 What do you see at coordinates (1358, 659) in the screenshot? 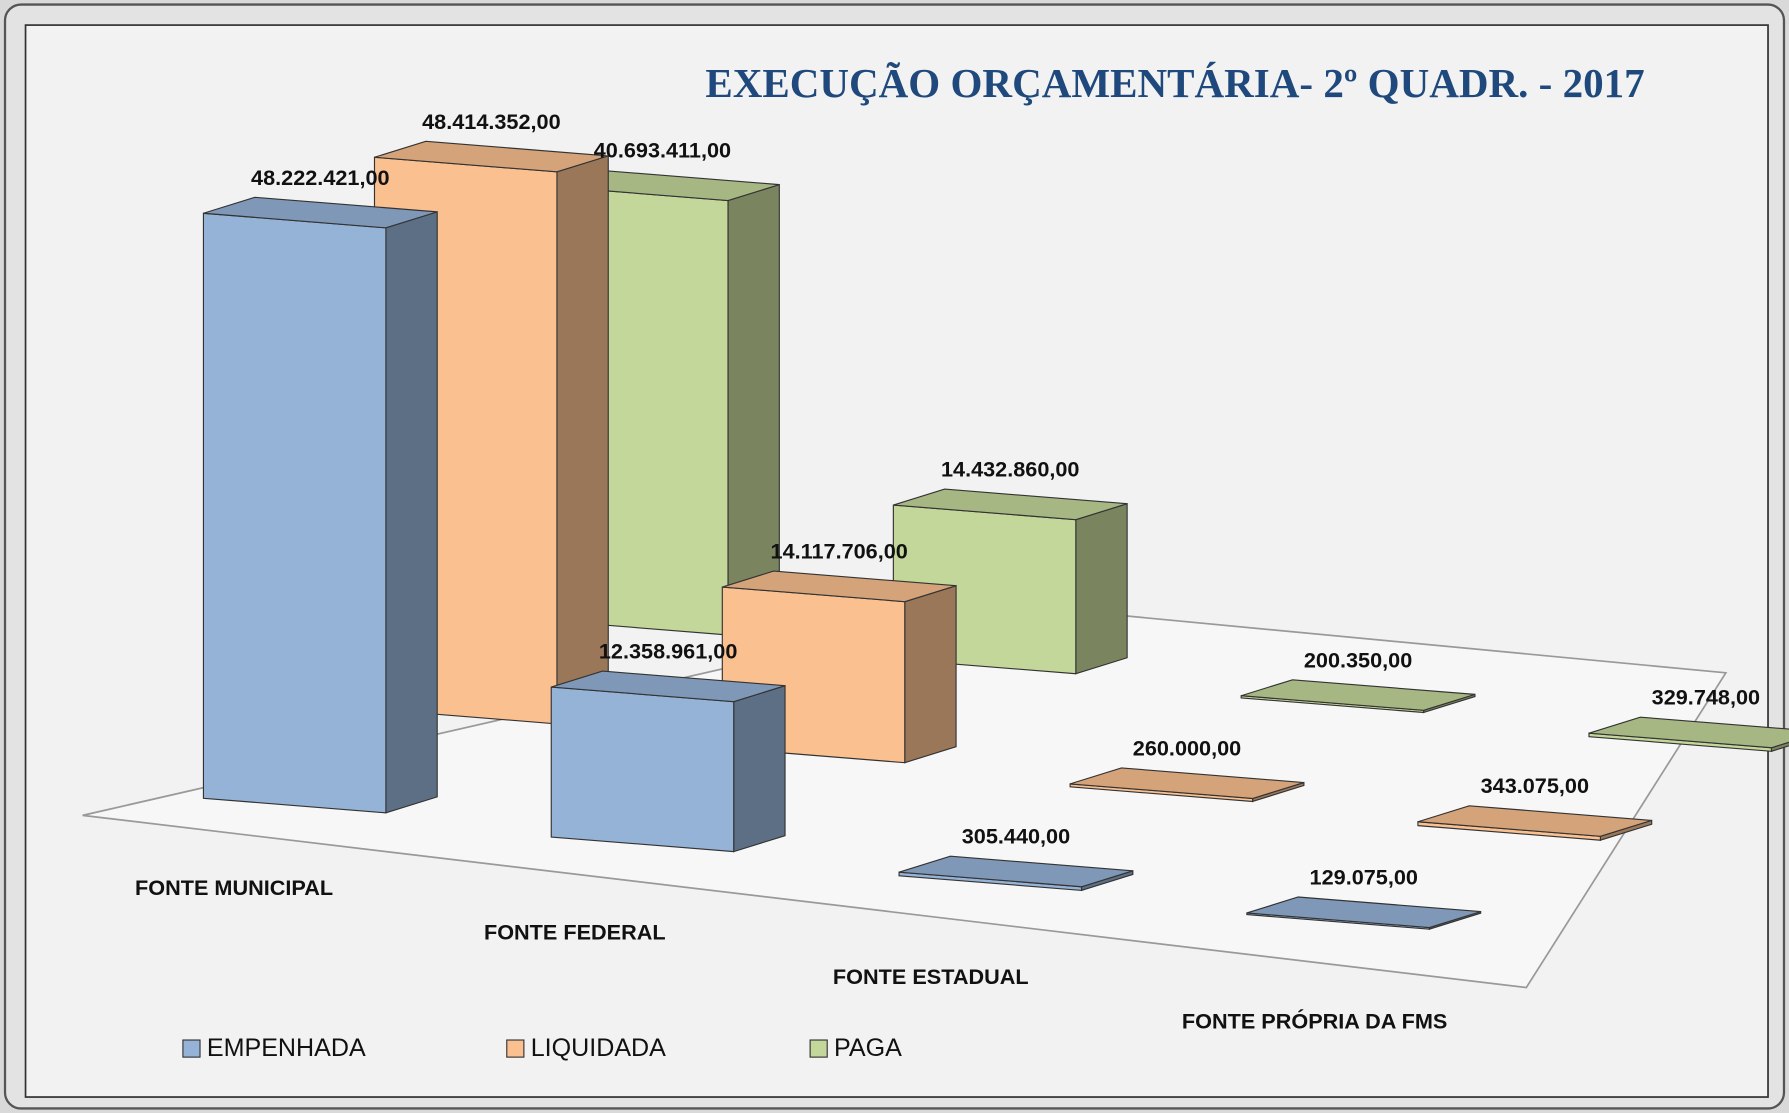
I see `value-label: 200.350,00` at bounding box center [1358, 659].